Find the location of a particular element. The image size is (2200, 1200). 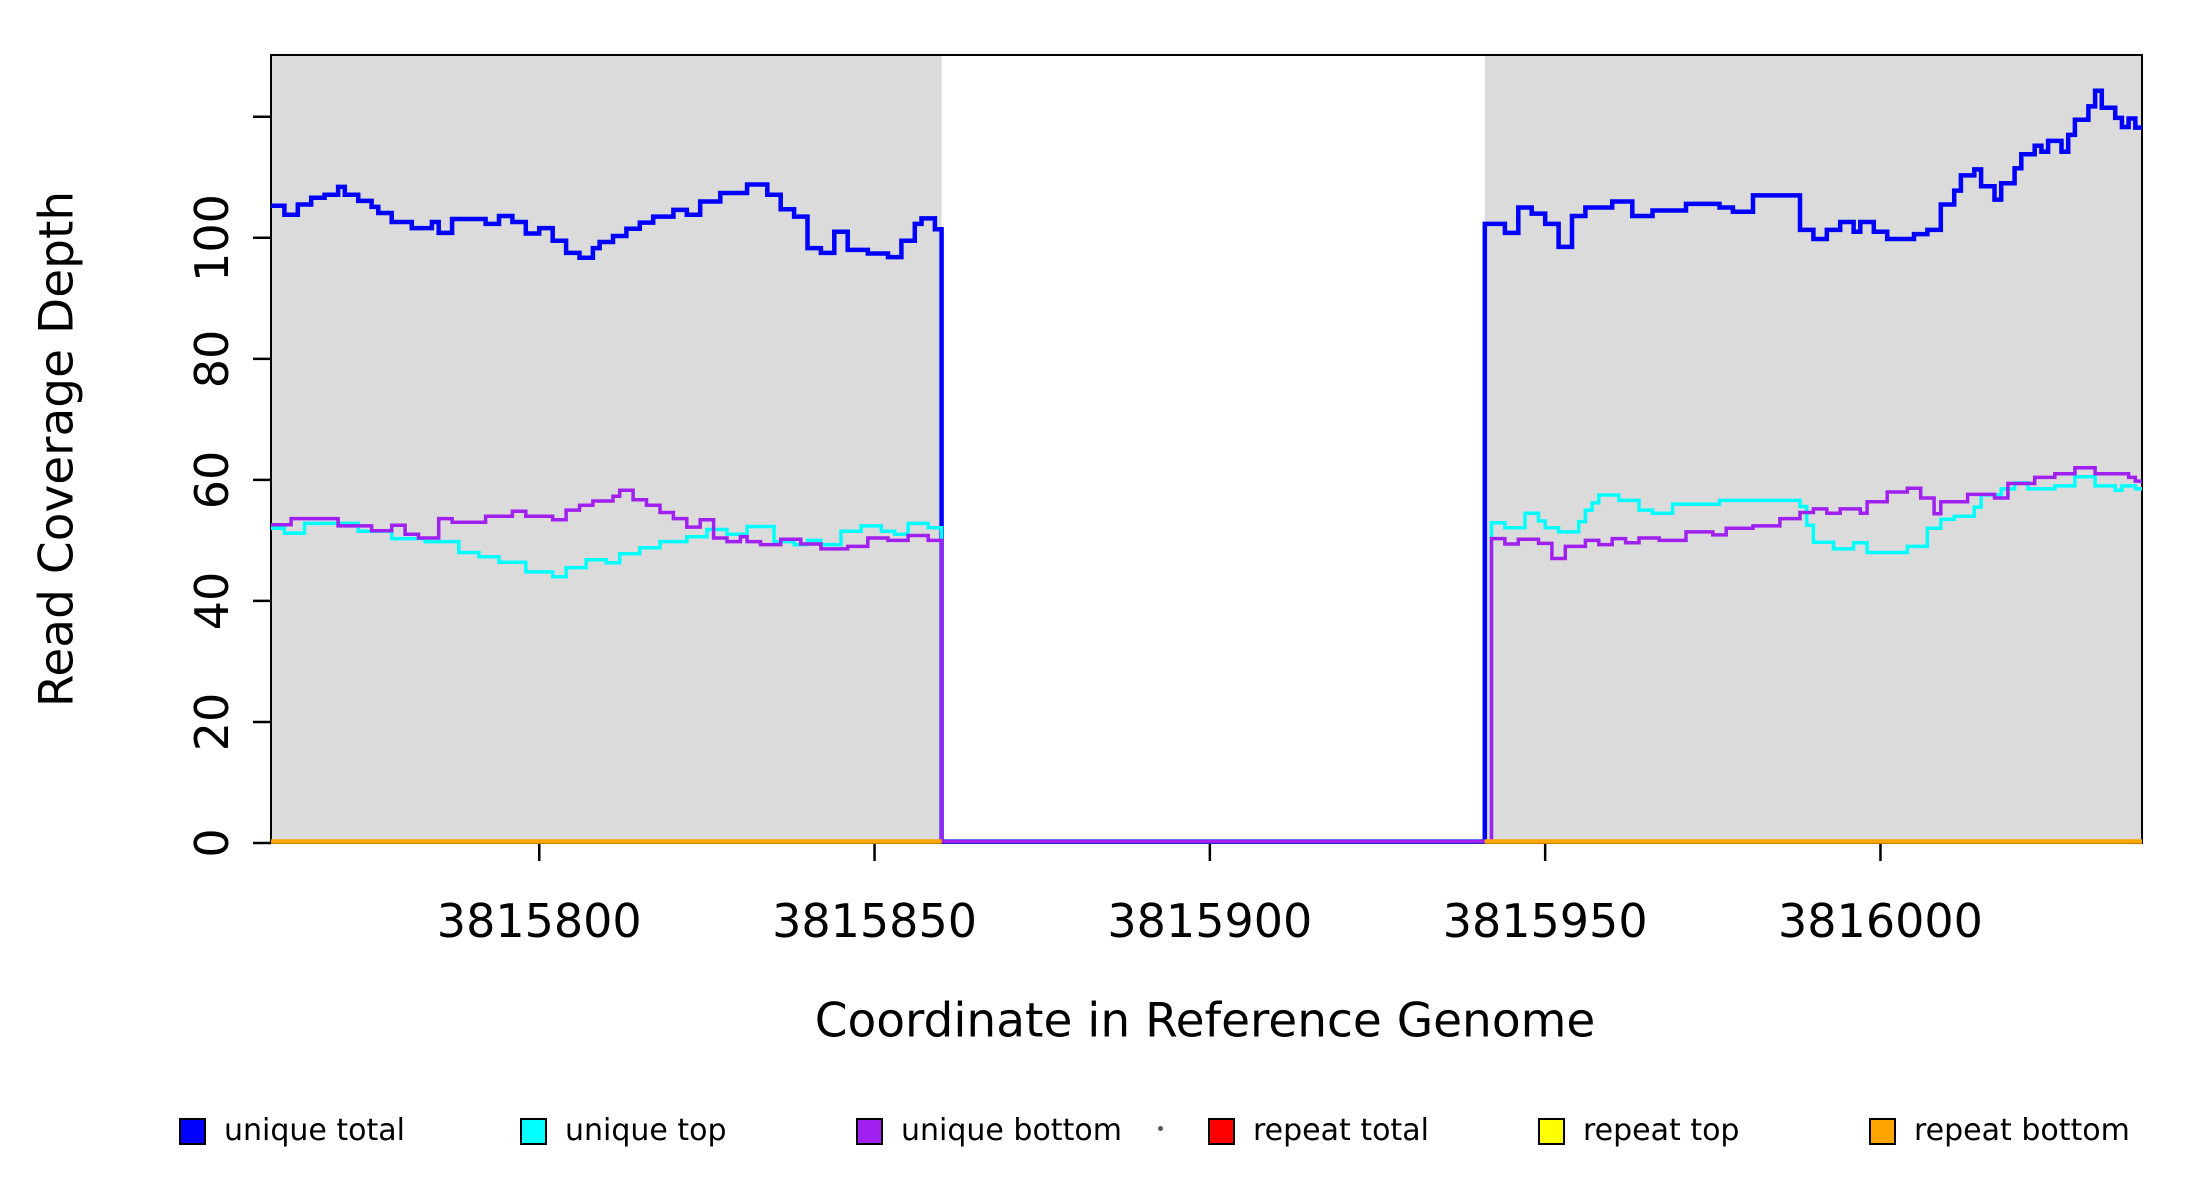

legend-item-unique-total: unique total is located at coordinates (292, 1131).